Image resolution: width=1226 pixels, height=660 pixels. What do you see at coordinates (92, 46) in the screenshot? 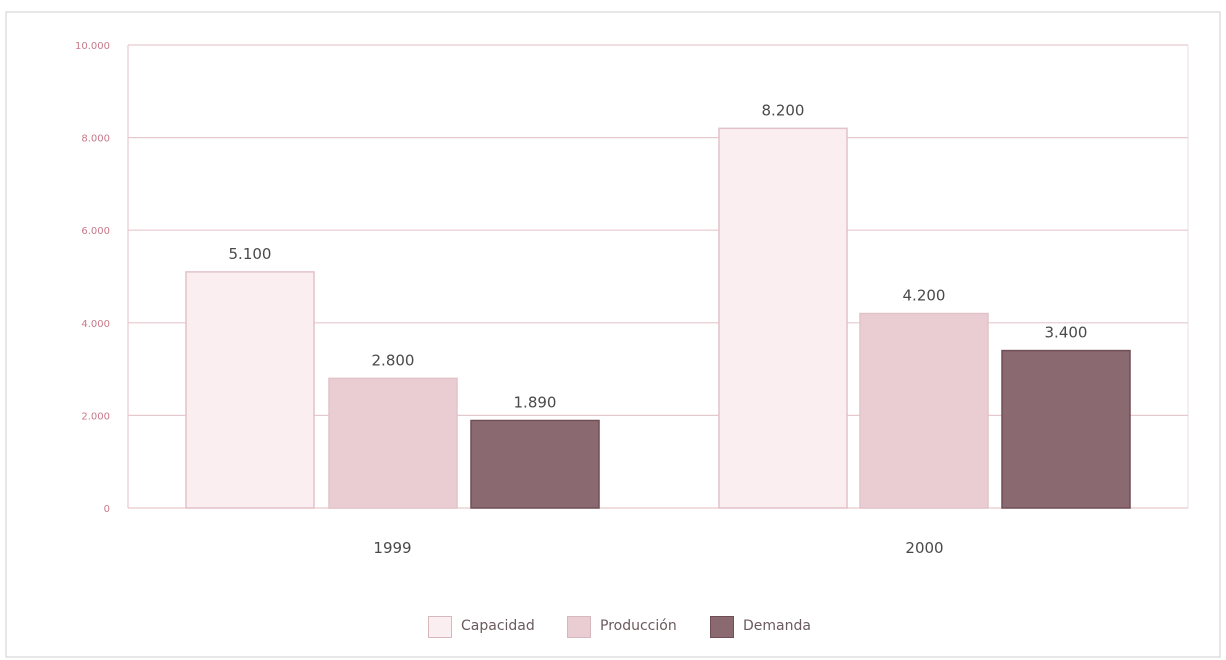
I see `y-tick-label: 10.000` at bounding box center [92, 46].